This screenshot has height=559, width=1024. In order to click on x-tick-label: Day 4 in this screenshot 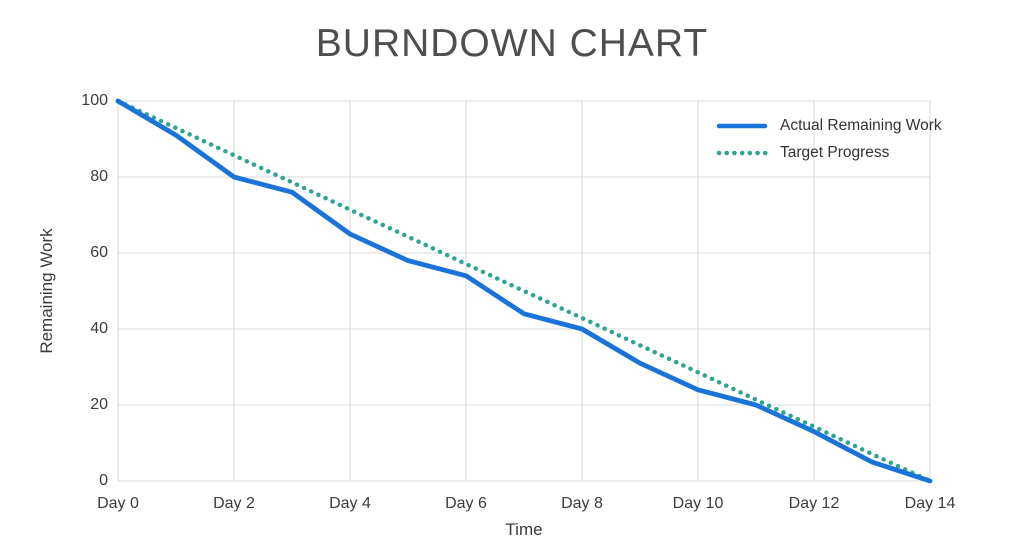, I will do `click(350, 503)`.